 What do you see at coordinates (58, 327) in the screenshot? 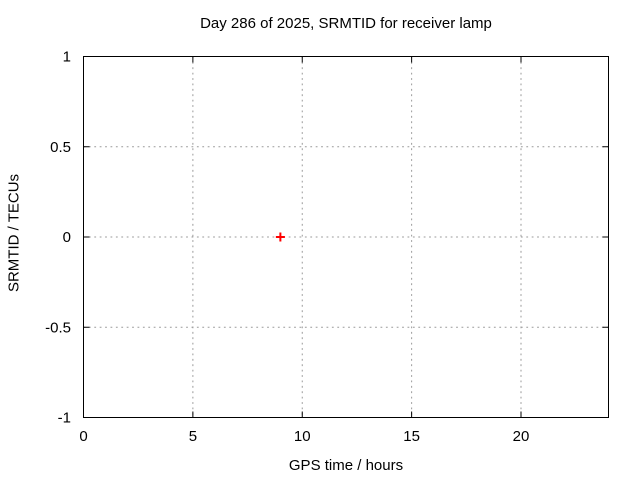
I see `y-tick-label: -0.5` at bounding box center [58, 327].